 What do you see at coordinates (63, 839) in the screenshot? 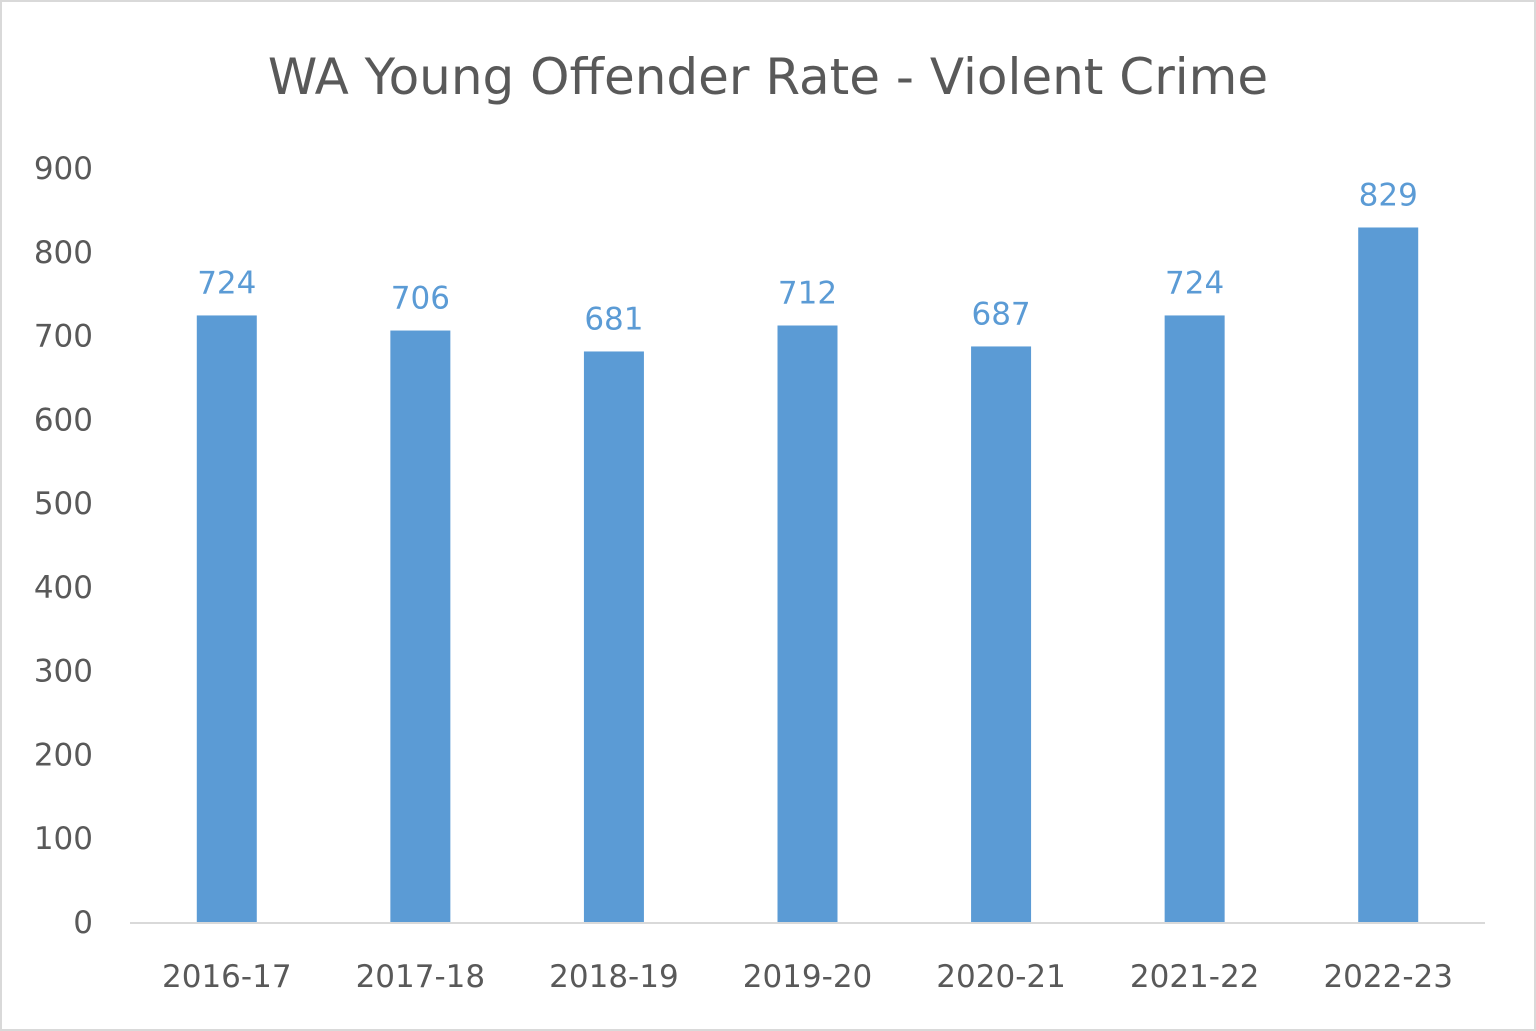
I see `y-tick-label: 100` at bounding box center [63, 839].